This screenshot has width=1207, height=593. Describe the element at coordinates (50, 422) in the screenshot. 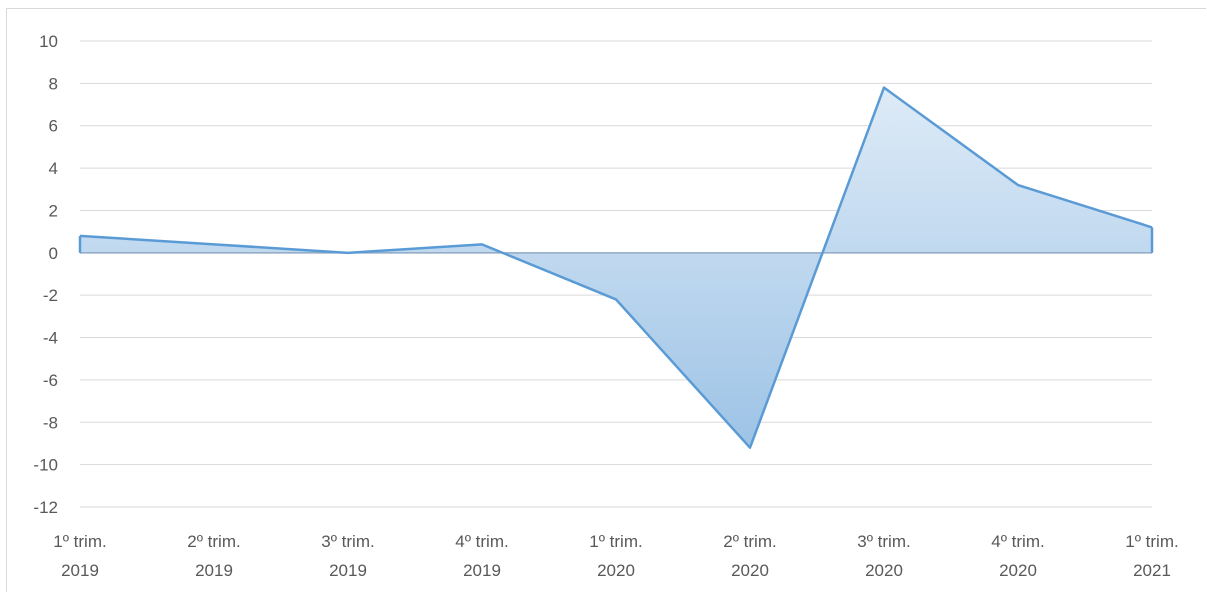

I see `y-tick-label: -8` at that location.